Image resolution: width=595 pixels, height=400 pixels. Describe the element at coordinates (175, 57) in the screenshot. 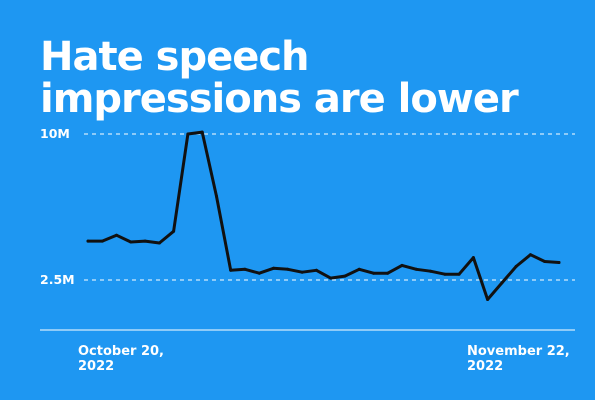

I see `title-line-1: Hate speech` at that location.